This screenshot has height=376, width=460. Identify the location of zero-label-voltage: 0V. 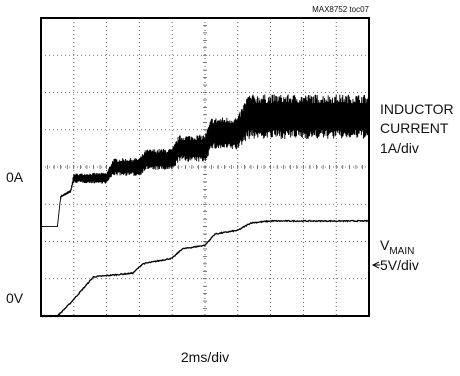
(15, 298).